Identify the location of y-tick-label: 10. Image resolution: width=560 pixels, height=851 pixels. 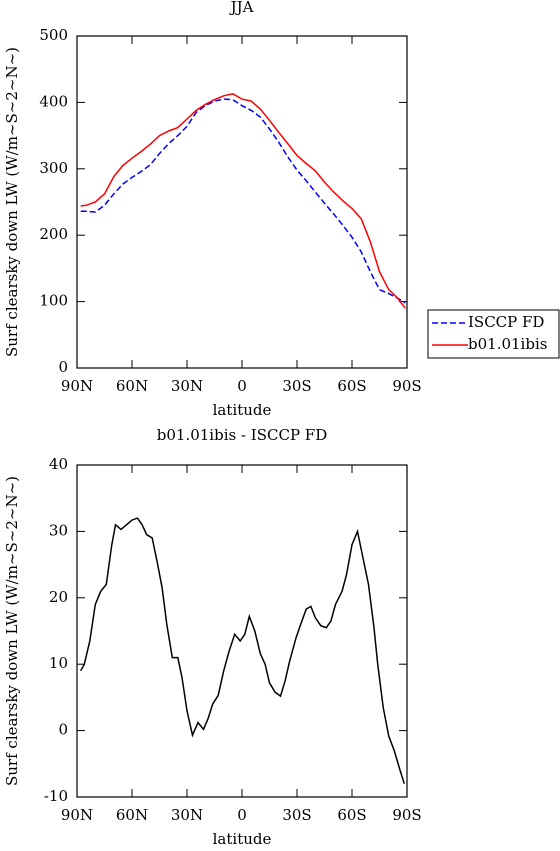
(58, 663).